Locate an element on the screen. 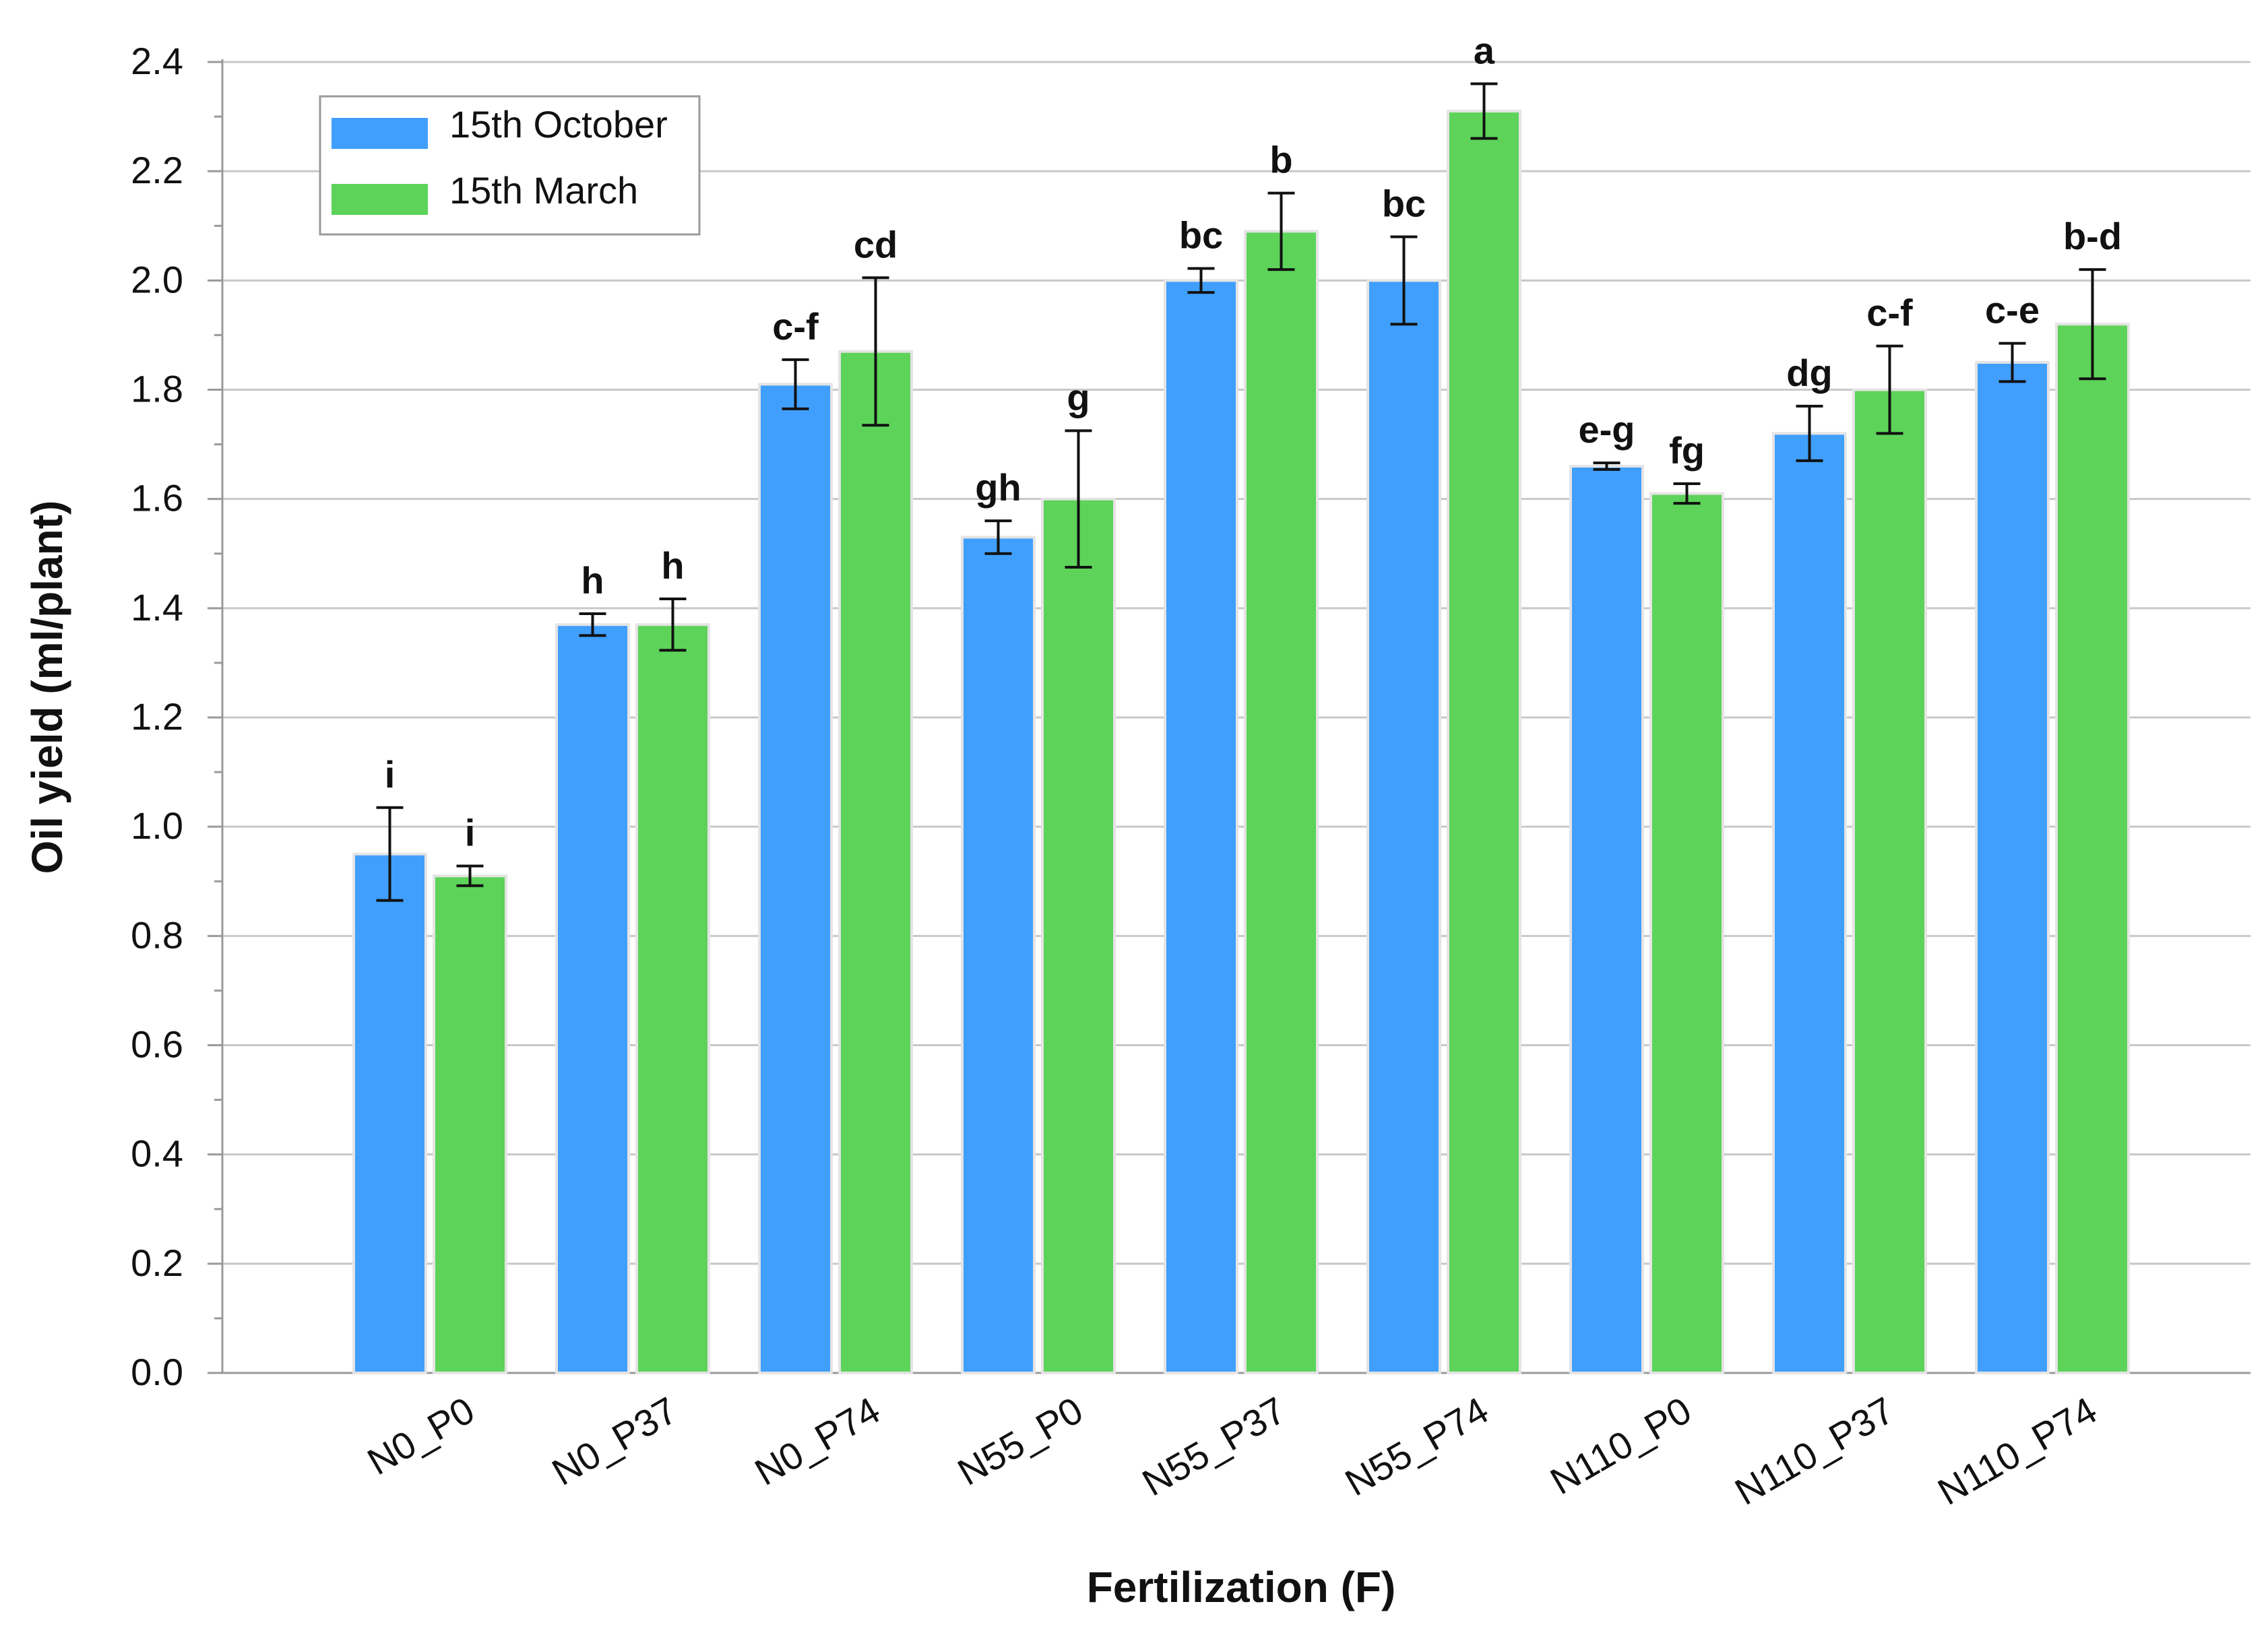  y-tick-label: 1.8 is located at coordinates (157, 389).